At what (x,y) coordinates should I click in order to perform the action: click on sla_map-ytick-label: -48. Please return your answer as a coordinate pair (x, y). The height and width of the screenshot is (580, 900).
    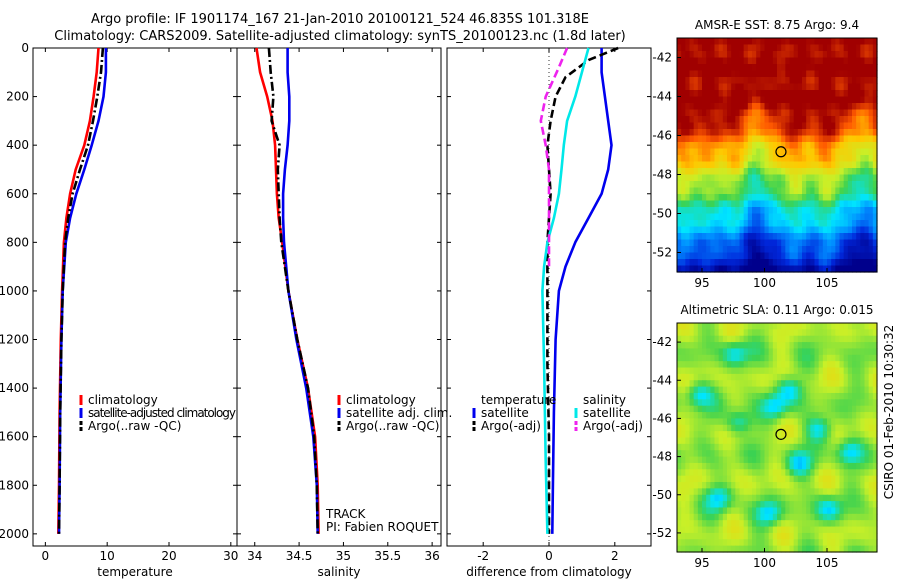
    Looking at the image, I should click on (662, 457).